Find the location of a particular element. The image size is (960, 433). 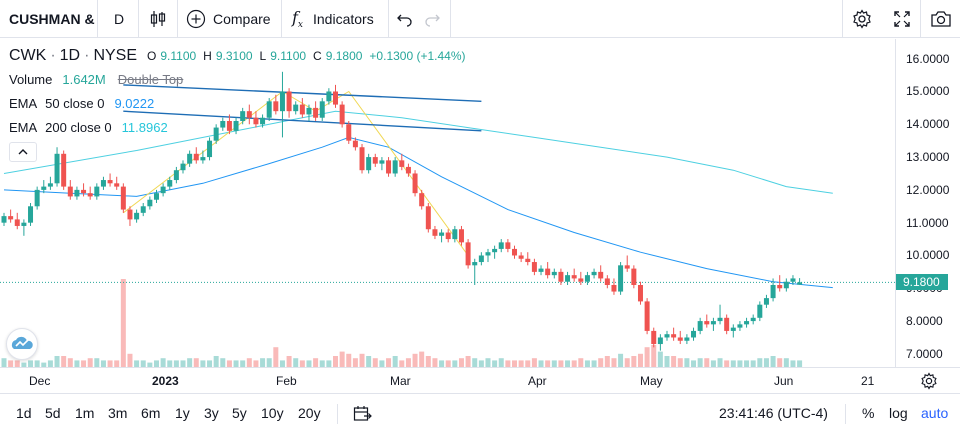

legend-volume-row: Volume 1.642M Double Top is located at coordinates (96, 79).